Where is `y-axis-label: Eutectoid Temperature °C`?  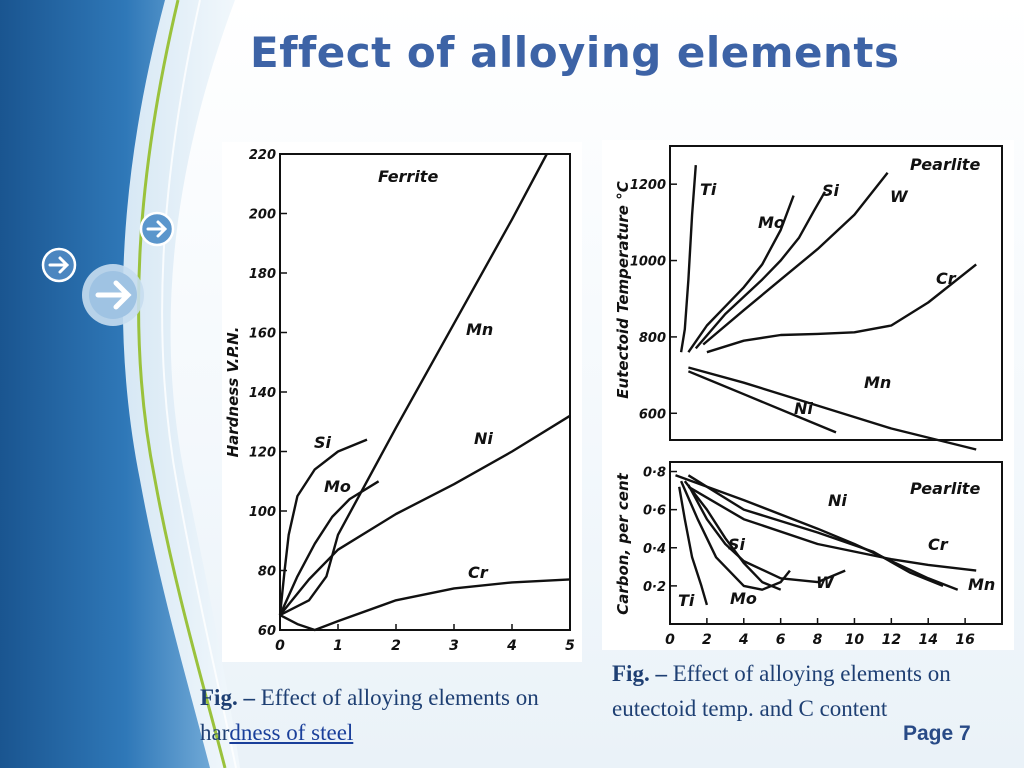 y-axis-label: Eutectoid Temperature °C is located at coordinates (623, 289).